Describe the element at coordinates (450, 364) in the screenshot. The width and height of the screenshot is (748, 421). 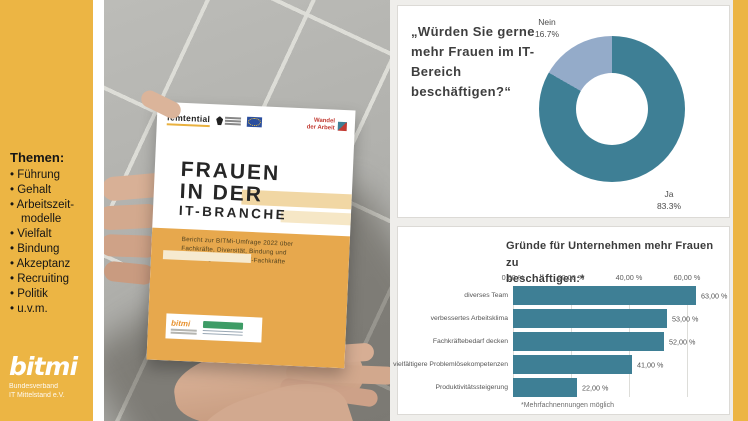
I see `bar-category-label: vielfältigere Problemlösekompetenzen` at that location.